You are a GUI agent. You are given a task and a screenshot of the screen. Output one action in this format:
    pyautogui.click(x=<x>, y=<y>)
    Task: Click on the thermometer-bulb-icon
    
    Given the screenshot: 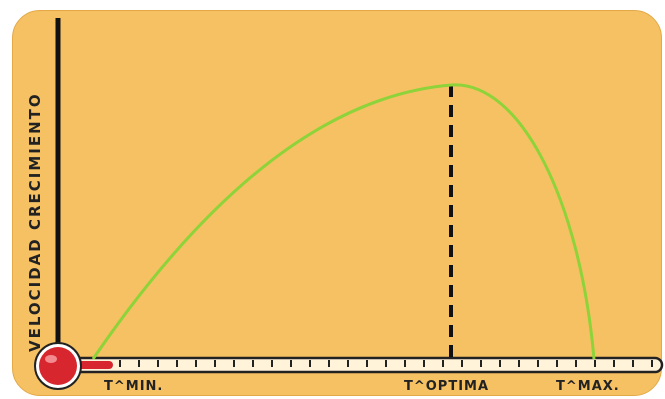 What is the action you would take?
    pyautogui.click(x=58, y=366)
    